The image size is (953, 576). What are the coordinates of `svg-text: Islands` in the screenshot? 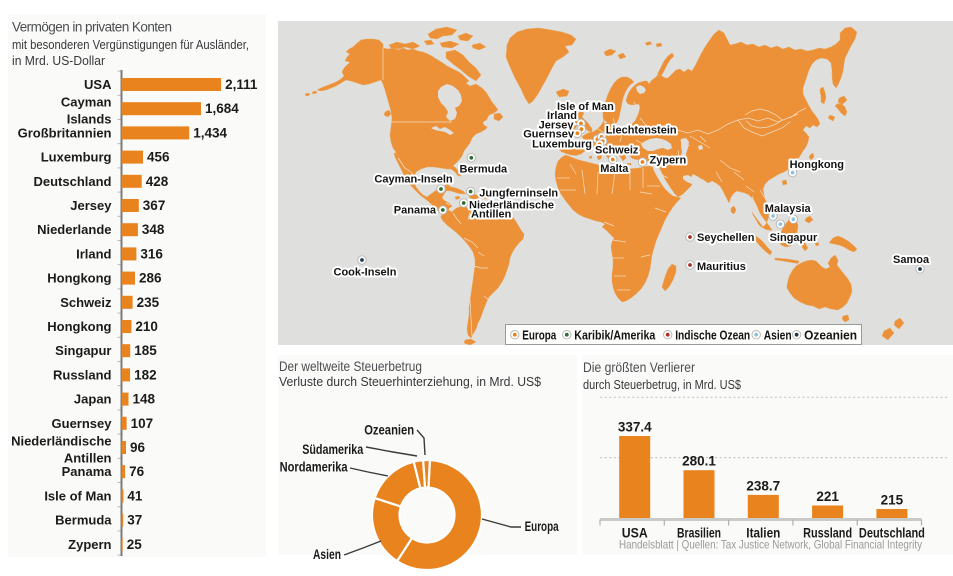 It's located at (89, 119).